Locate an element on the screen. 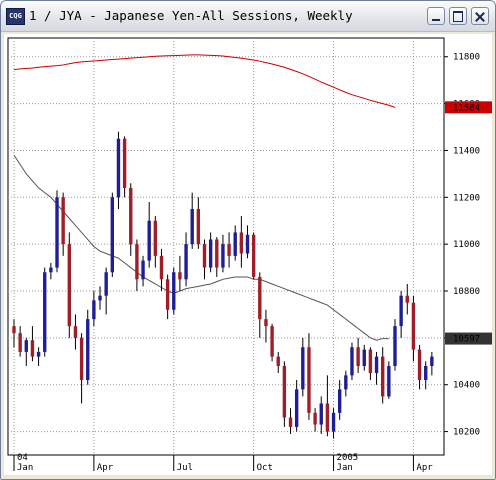 The height and width of the screenshot is (480, 496). app-icon: CQG is located at coordinates (15, 16).